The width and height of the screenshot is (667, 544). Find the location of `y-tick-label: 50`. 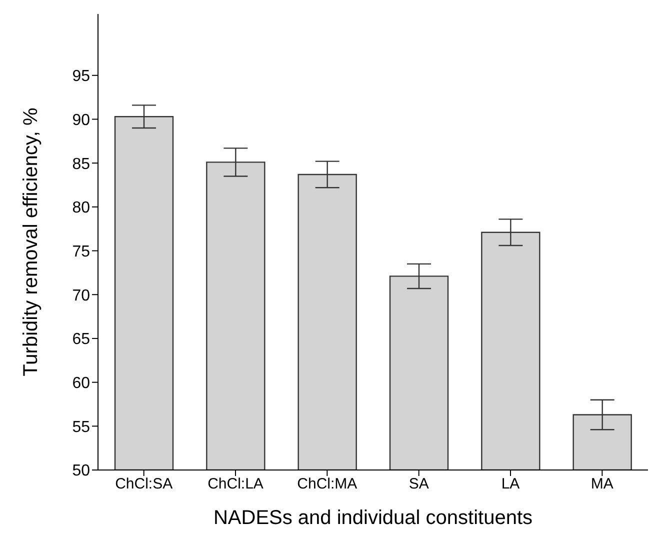

y-tick-label: 50 is located at coordinates (81, 471).